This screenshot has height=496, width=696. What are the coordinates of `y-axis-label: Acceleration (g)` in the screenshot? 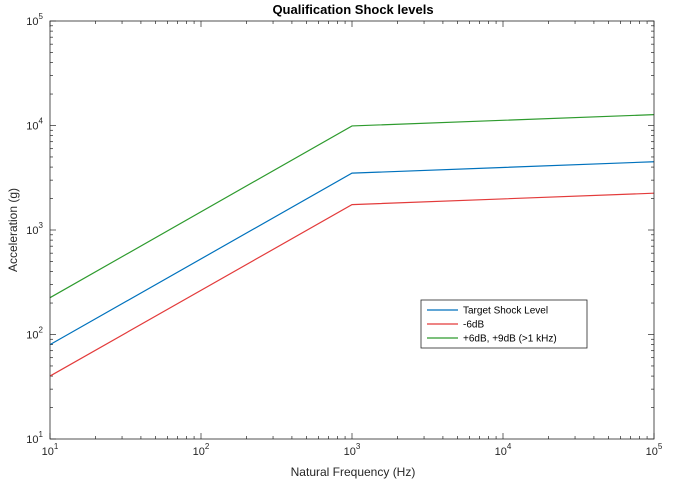 It's located at (13, 230).